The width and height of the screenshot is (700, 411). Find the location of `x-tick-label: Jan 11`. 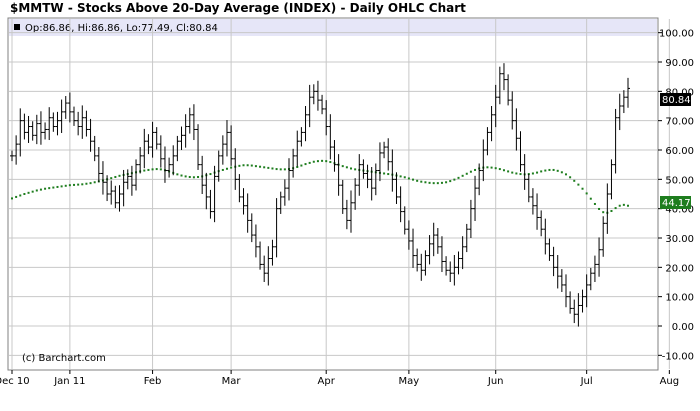

x-tick-label: Jan 11 is located at coordinates (69, 381).